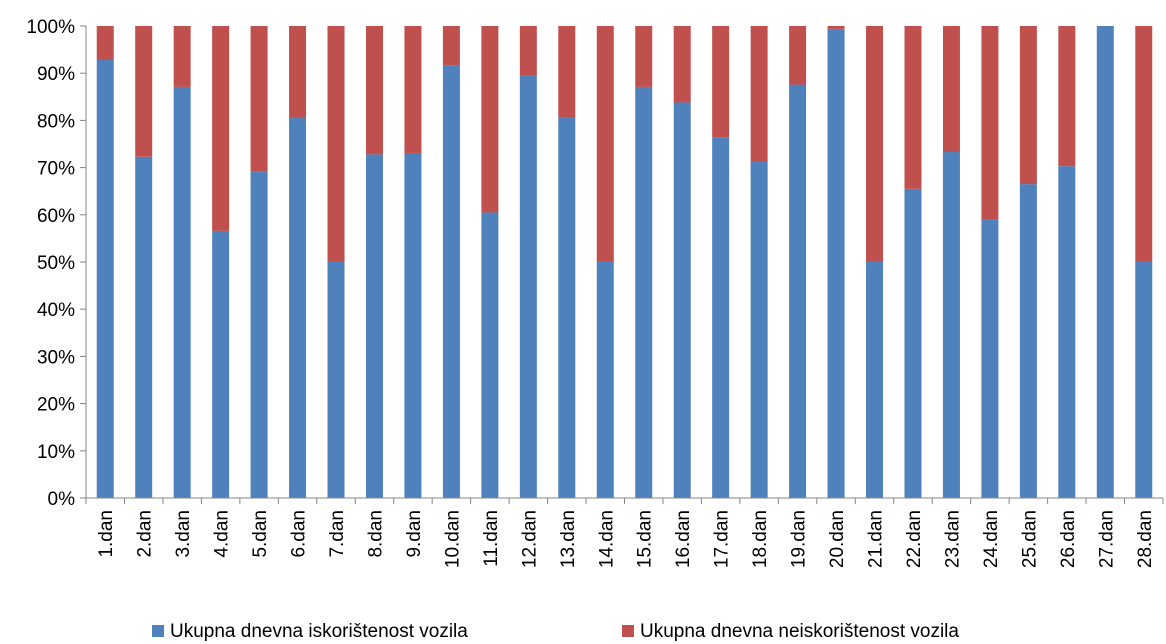 The height and width of the screenshot is (644, 1166). What do you see at coordinates (952, 539) in the screenshot?
I see `x-tick-label: 23.dan` at bounding box center [952, 539].